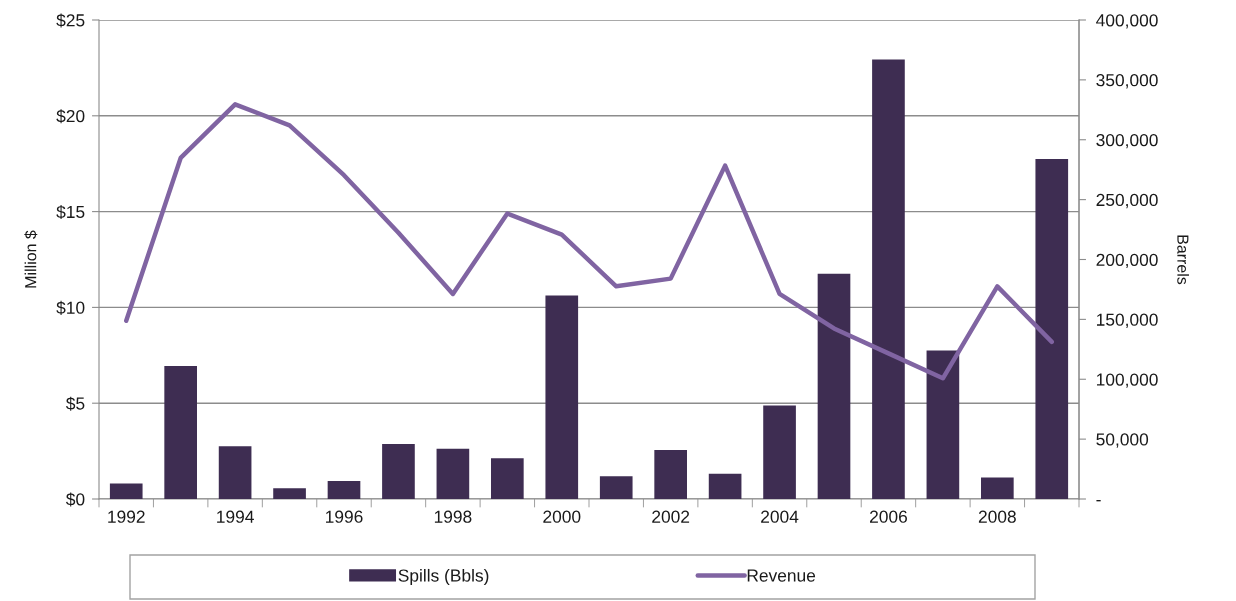 This screenshot has width=1236, height=601. Describe the element at coordinates (1122, 440) in the screenshot. I see `y2-tick-label: 50,000` at that location.